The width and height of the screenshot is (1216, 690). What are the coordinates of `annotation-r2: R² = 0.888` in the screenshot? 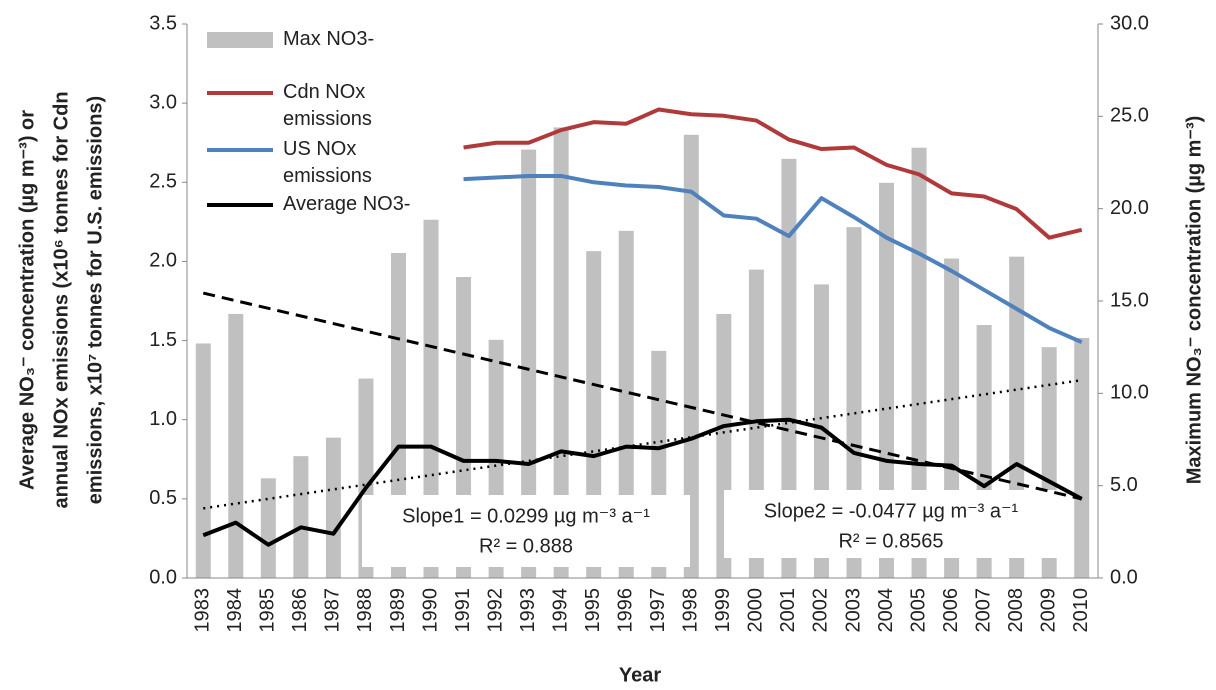 It's located at (526, 546).